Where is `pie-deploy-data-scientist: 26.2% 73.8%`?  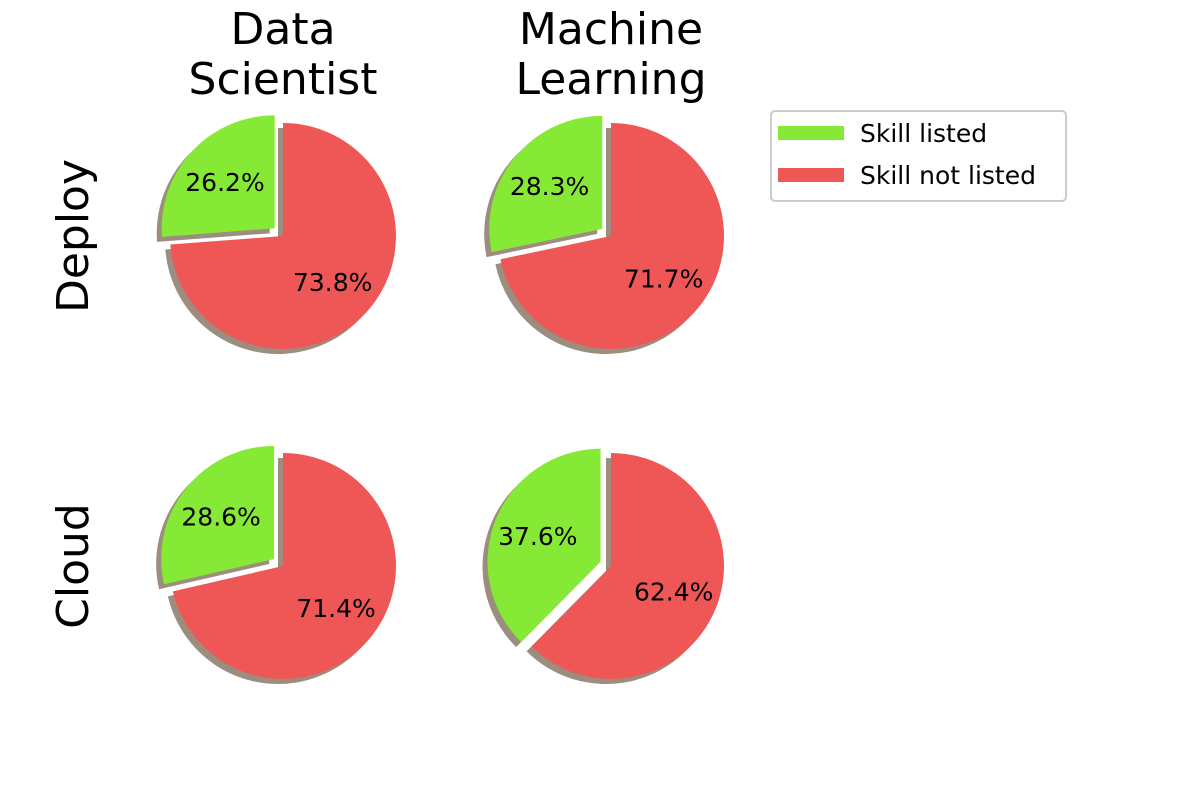
pie-deploy-data-scientist: 26.2% 73.8% is located at coordinates (276, 234).